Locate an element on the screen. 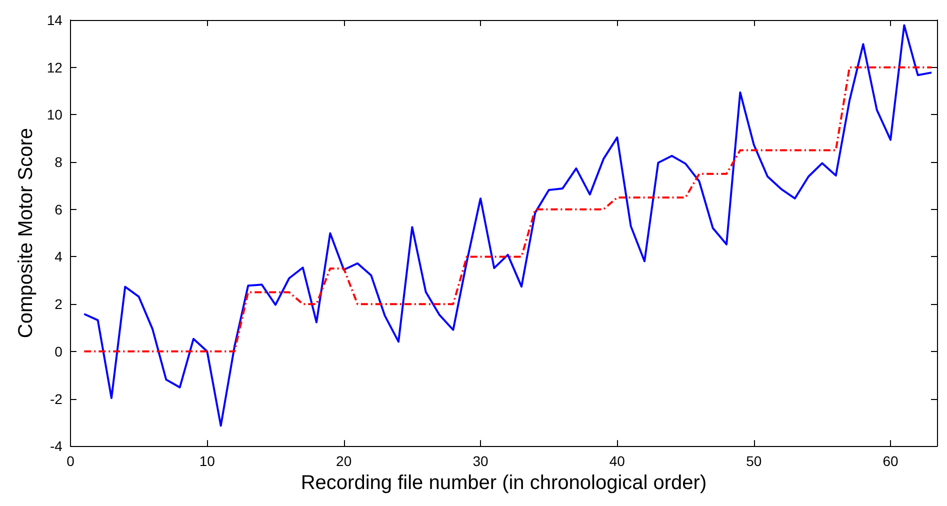  y-tick-label: 0 is located at coordinates (58, 351).